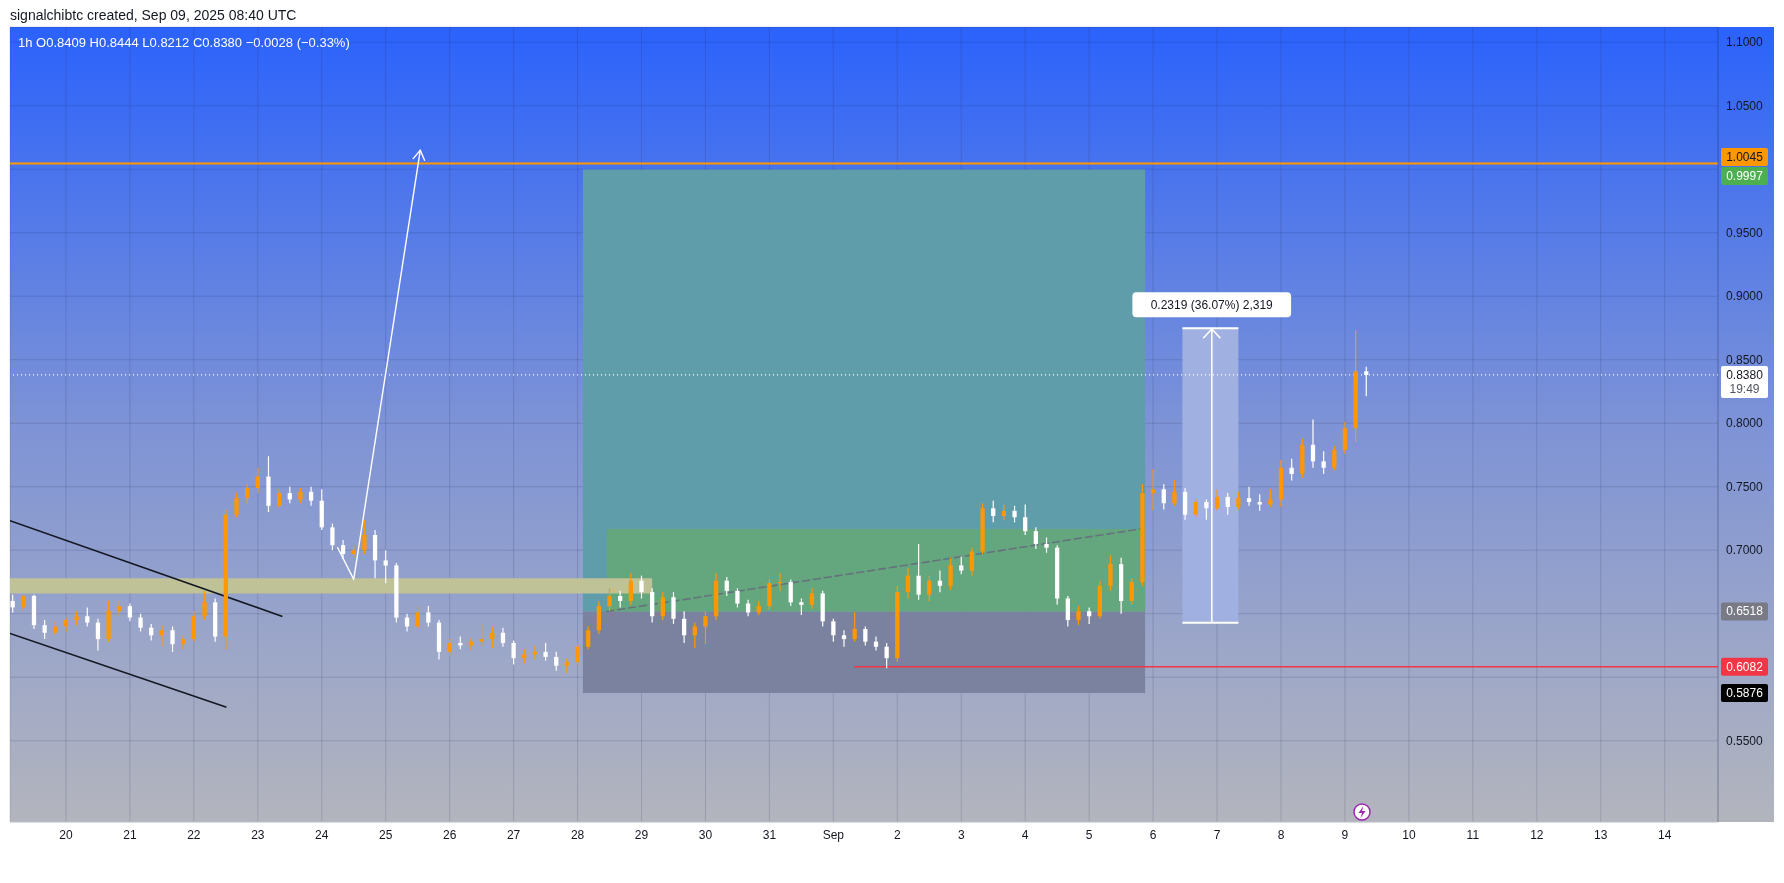  I want to click on x-tick-label: 21, so click(130, 834).